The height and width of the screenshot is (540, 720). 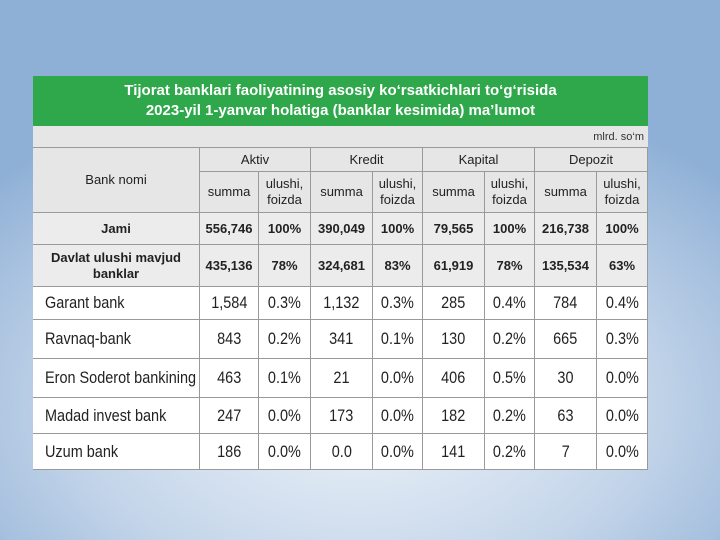 What do you see at coordinates (342, 303) in the screenshot?
I see `data-cell: 1,132` at bounding box center [342, 303].